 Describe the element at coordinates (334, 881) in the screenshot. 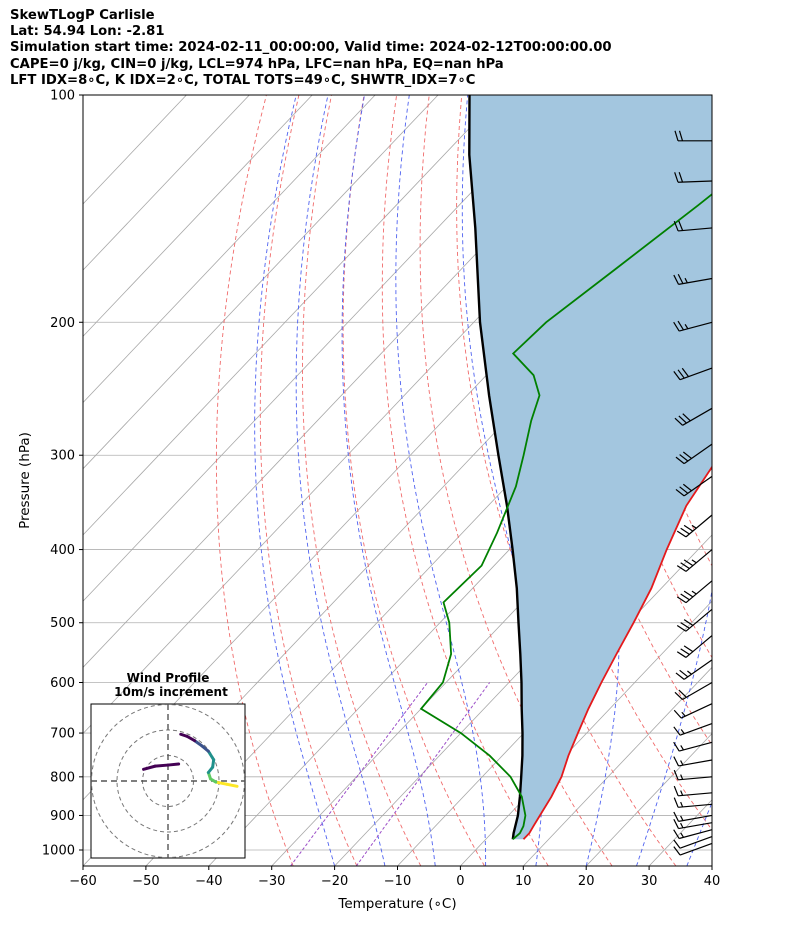

I see `x-tick-label: −20` at that location.